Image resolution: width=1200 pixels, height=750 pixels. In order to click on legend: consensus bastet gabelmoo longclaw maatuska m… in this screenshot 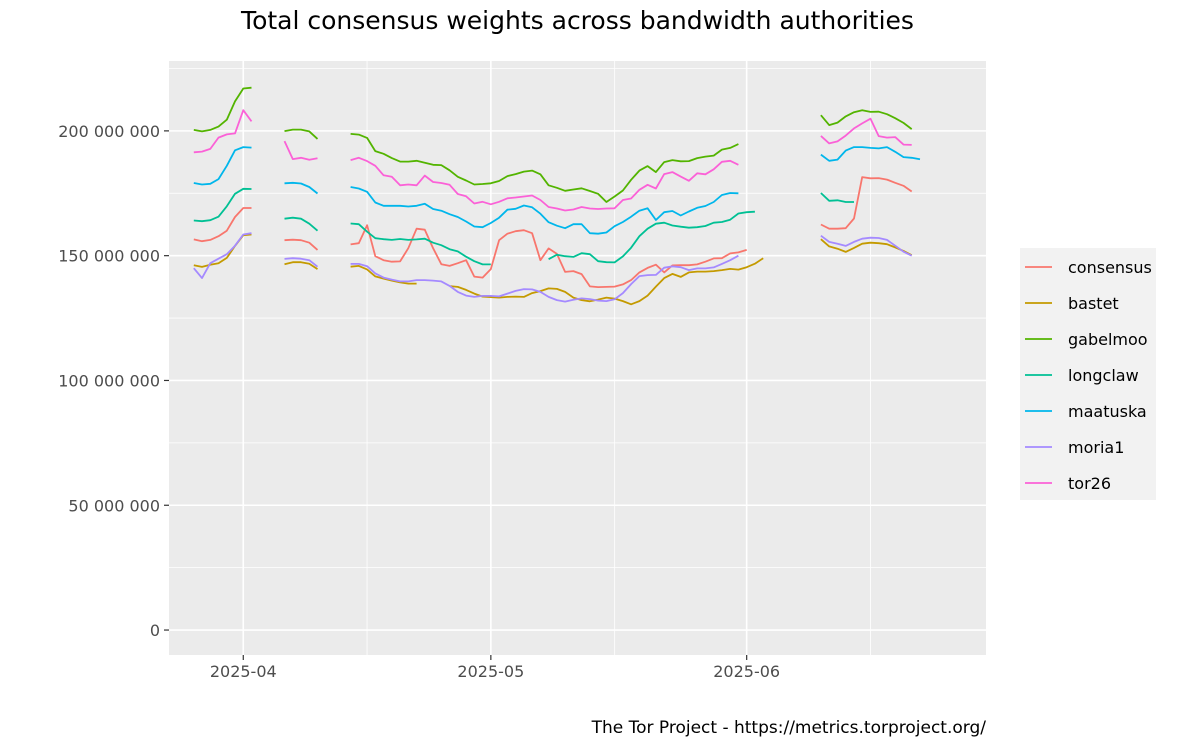, I will do `click(1086, 375)`.